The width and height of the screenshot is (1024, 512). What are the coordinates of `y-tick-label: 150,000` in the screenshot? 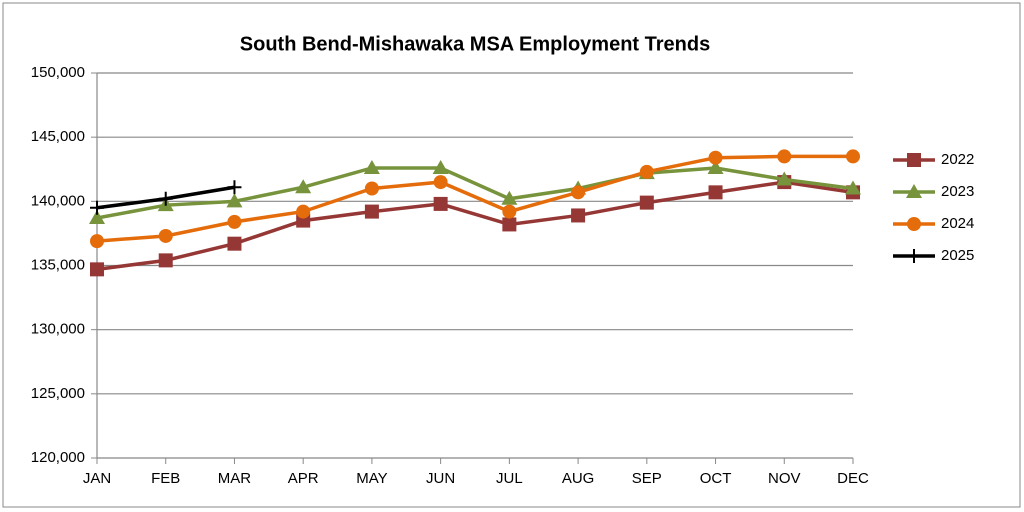 It's located at (58, 72).